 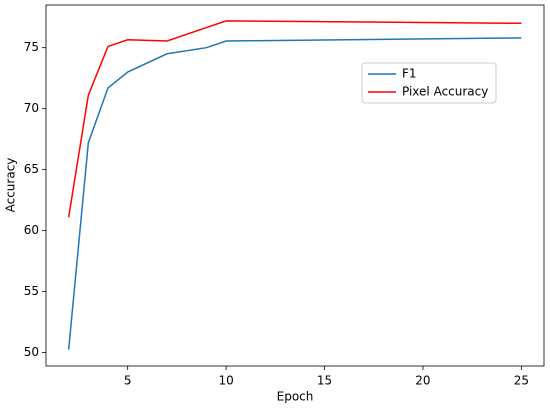 I want to click on x-tick-label: 5, so click(x=128, y=381).